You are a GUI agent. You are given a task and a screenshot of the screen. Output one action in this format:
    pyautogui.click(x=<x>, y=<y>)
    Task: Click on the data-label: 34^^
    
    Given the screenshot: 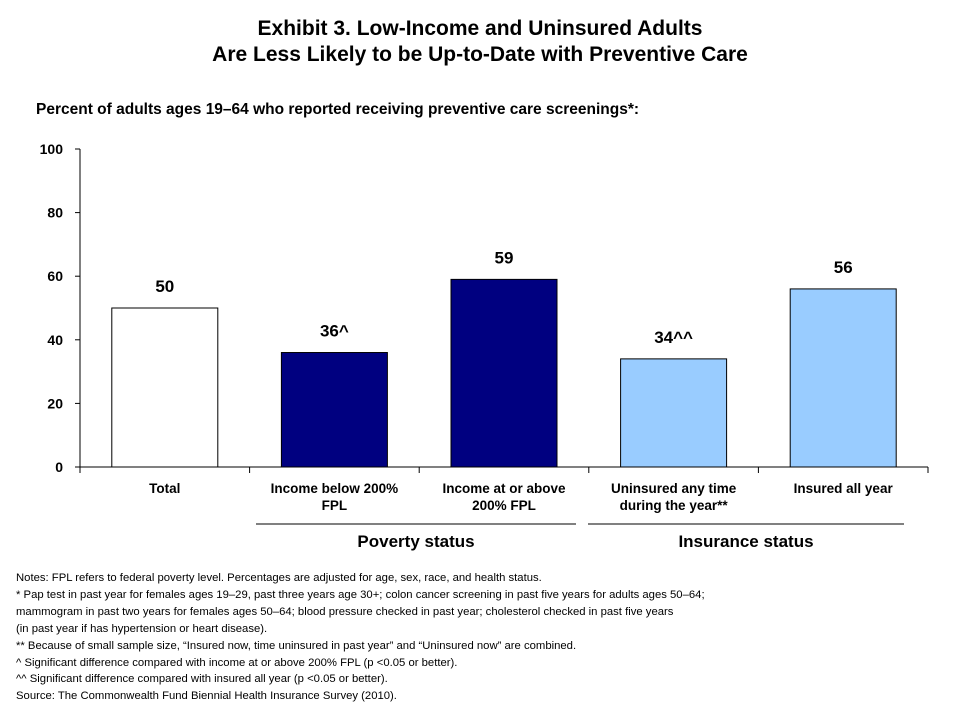 What is the action you would take?
    pyautogui.click(x=673, y=337)
    